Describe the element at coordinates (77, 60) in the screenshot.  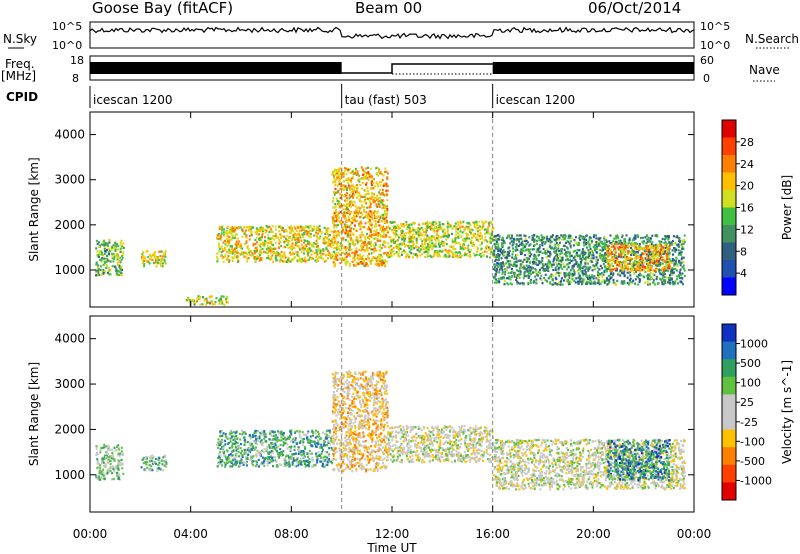
I see `freq-tick-top: 18` at that location.